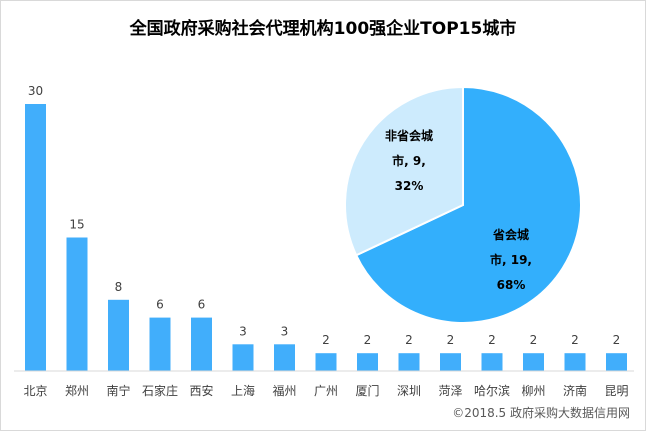  Describe the element at coordinates (511, 285) in the screenshot. I see `pie-slice-label: 68%` at that location.